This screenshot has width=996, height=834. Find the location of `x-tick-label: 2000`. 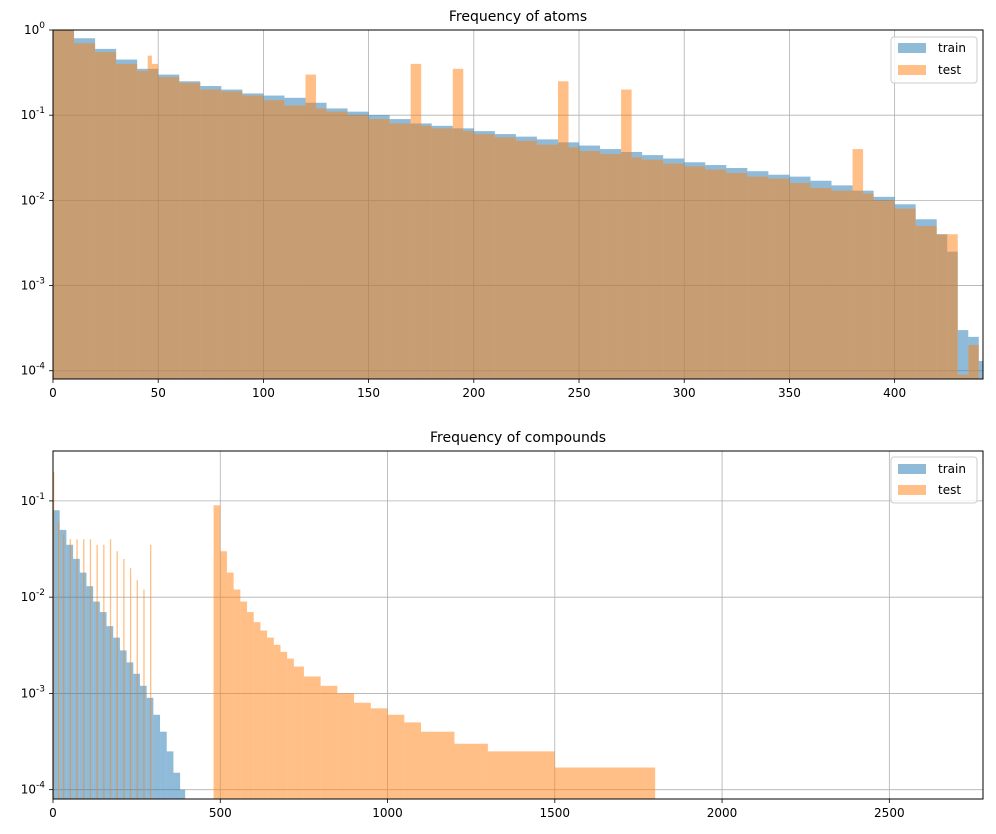

x-tick-label: 2000 is located at coordinates (722, 813).